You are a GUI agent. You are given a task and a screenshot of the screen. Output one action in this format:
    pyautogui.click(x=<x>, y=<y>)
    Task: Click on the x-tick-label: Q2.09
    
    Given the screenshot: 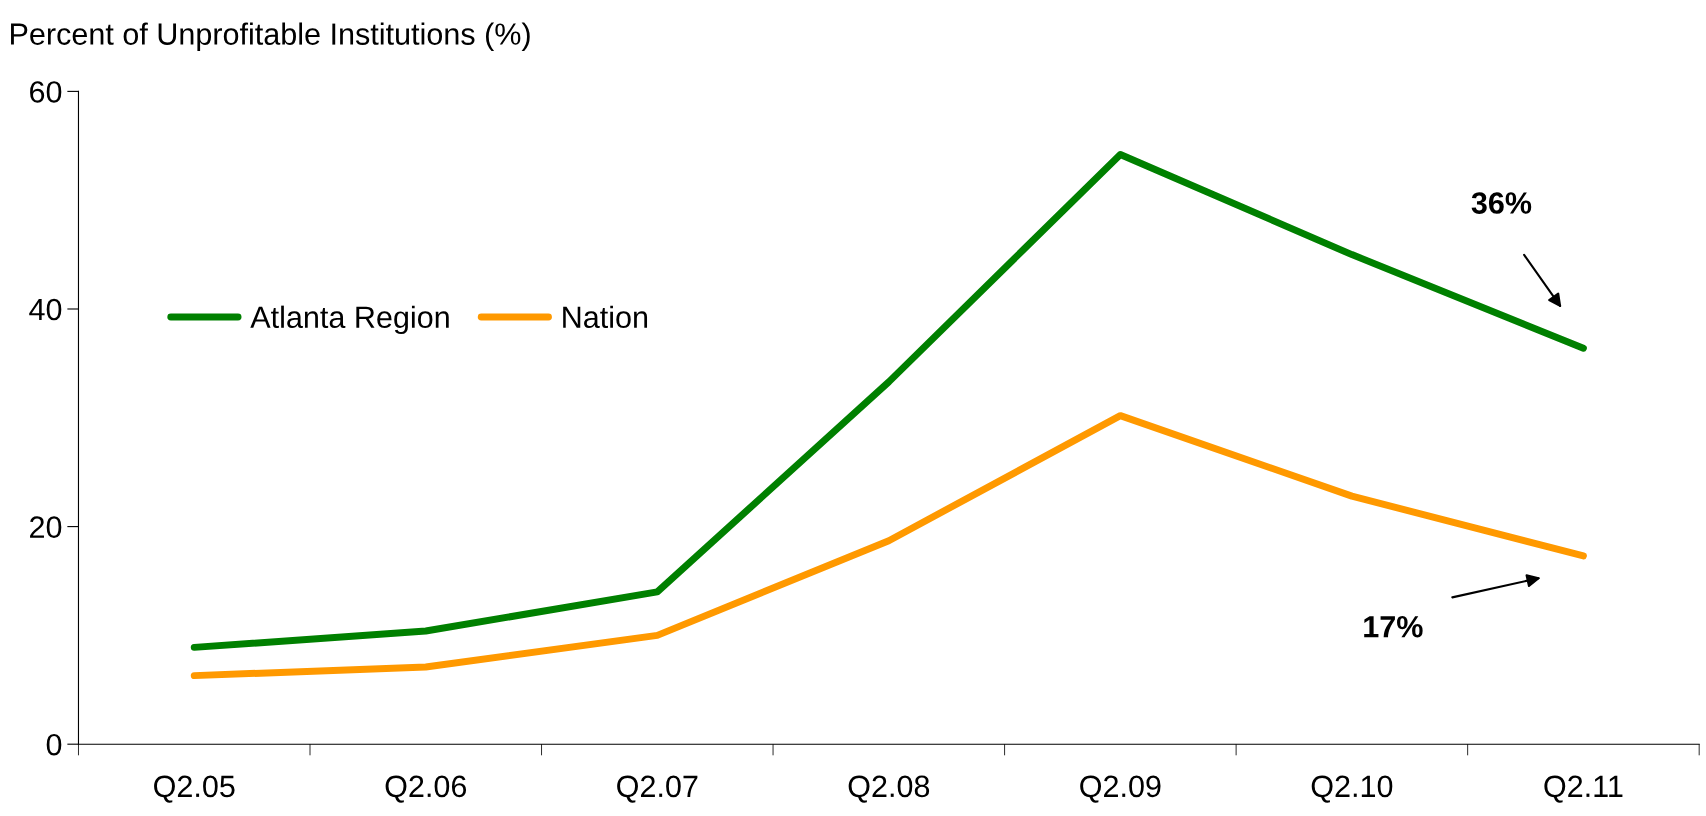 What is the action you would take?
    pyautogui.click(x=1120, y=789)
    